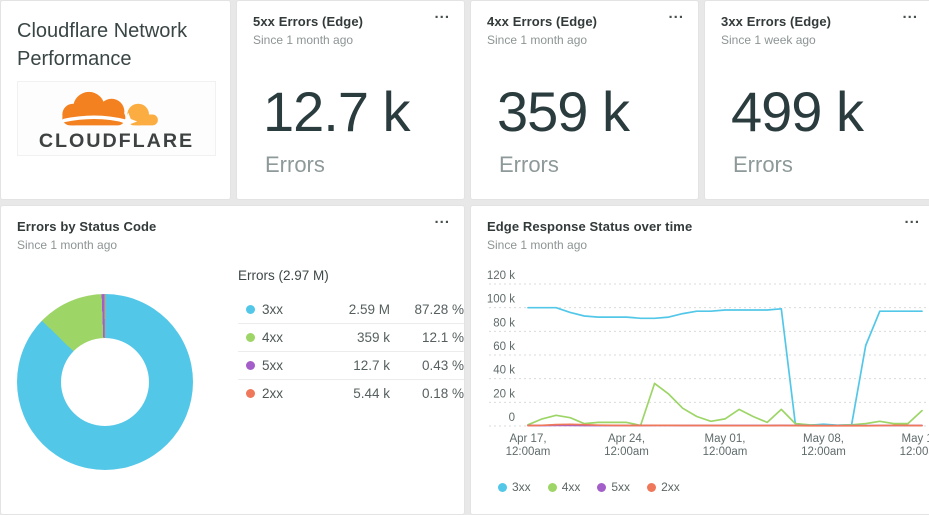  What do you see at coordinates (504, 323) in the screenshot?
I see `y-axis-tick-label: 80 k` at bounding box center [504, 323].